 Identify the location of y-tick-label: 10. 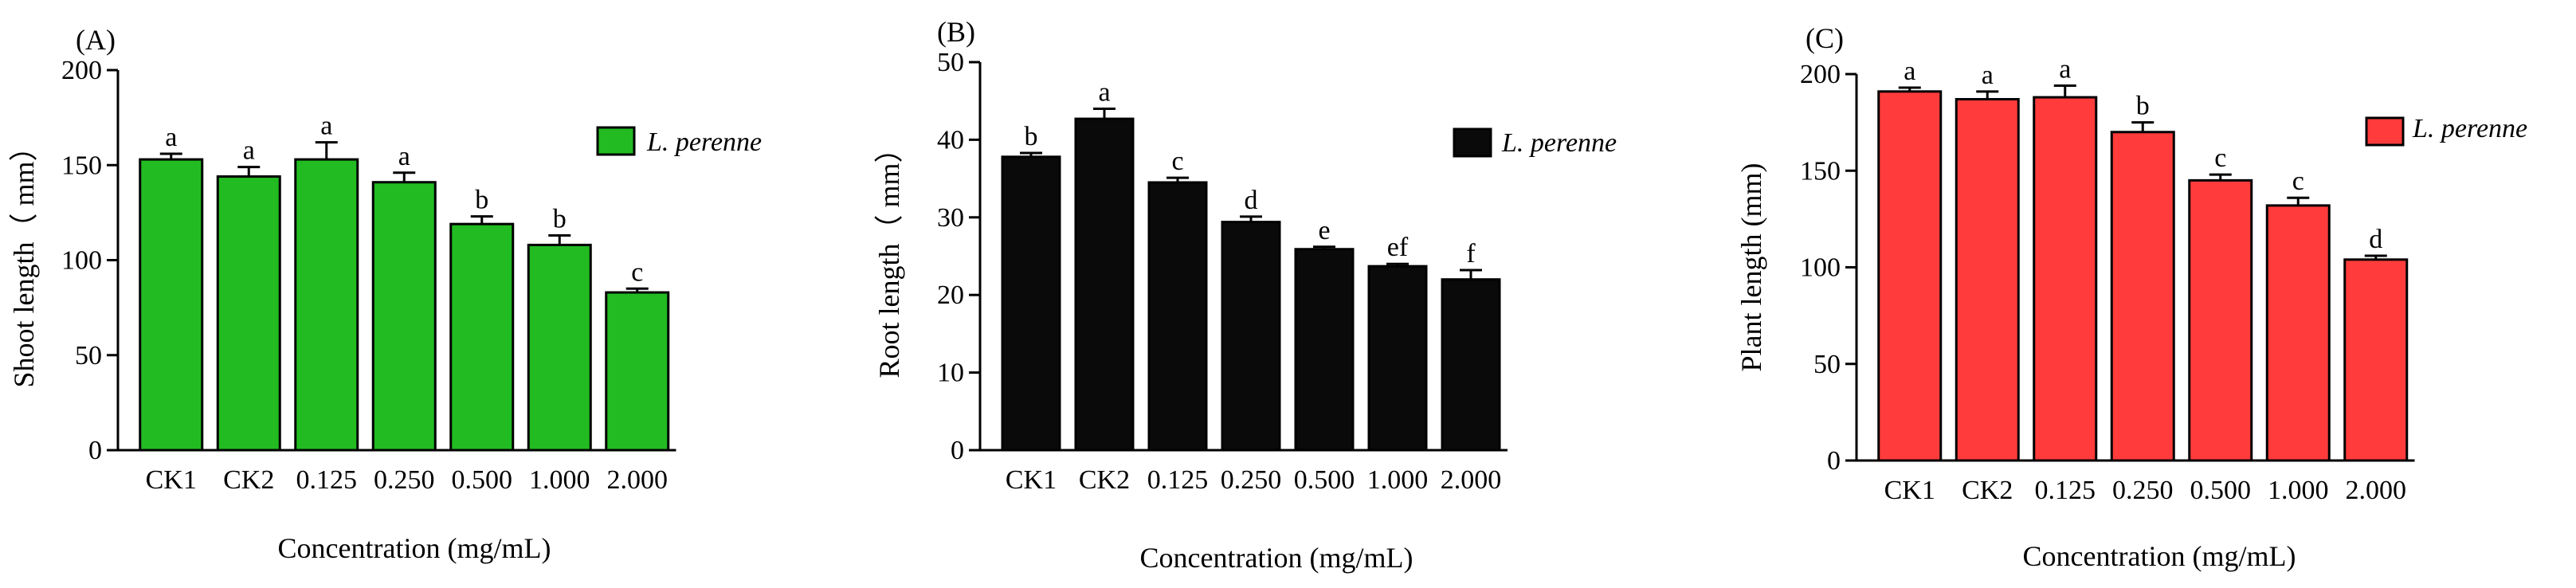
(950, 373).